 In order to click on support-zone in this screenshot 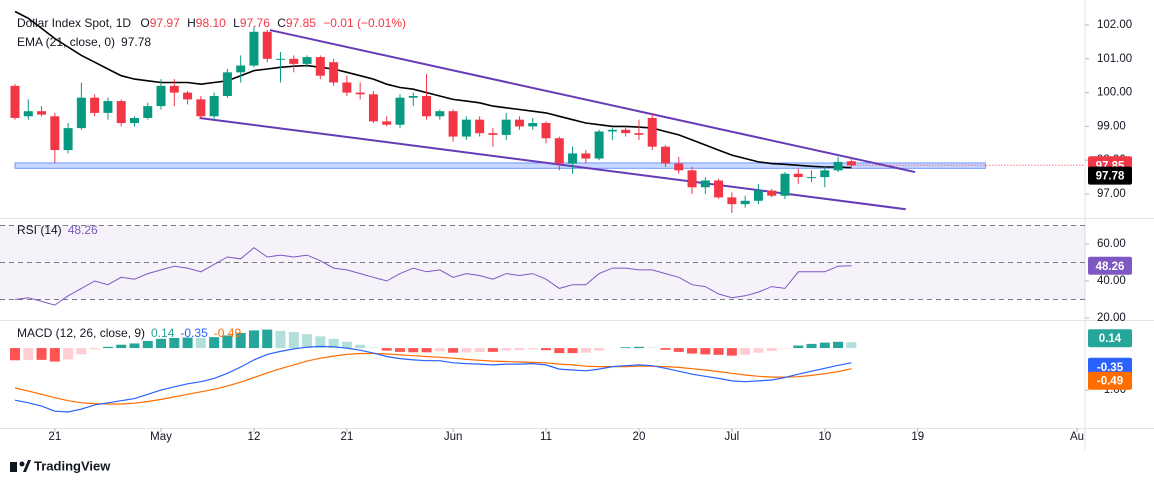, I will do `click(500, 165)`.